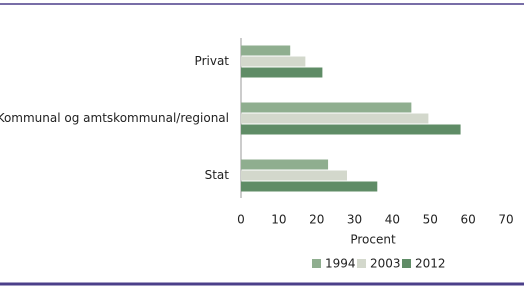  What do you see at coordinates (430, 264) in the screenshot?
I see `legend-label: 2012` at bounding box center [430, 264].